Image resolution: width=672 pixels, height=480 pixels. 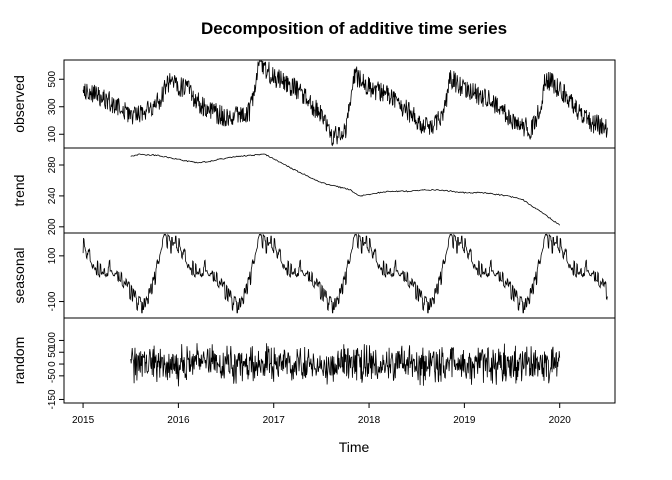 I want to click on panel-frame-seasonal, so click(x=339, y=275).